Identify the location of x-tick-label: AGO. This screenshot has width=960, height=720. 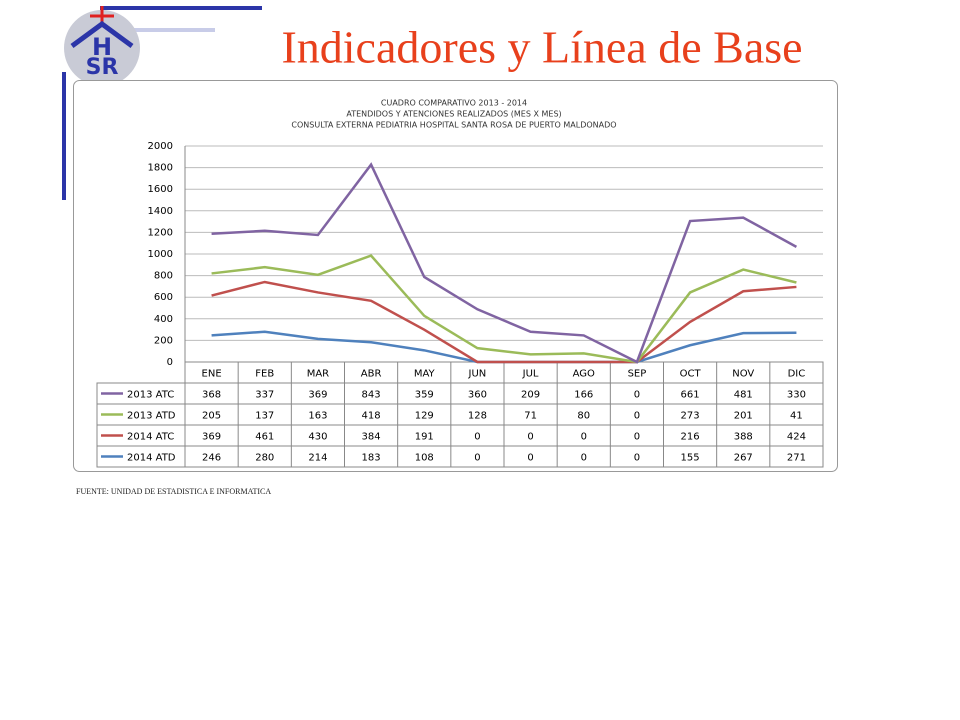
(584, 374).